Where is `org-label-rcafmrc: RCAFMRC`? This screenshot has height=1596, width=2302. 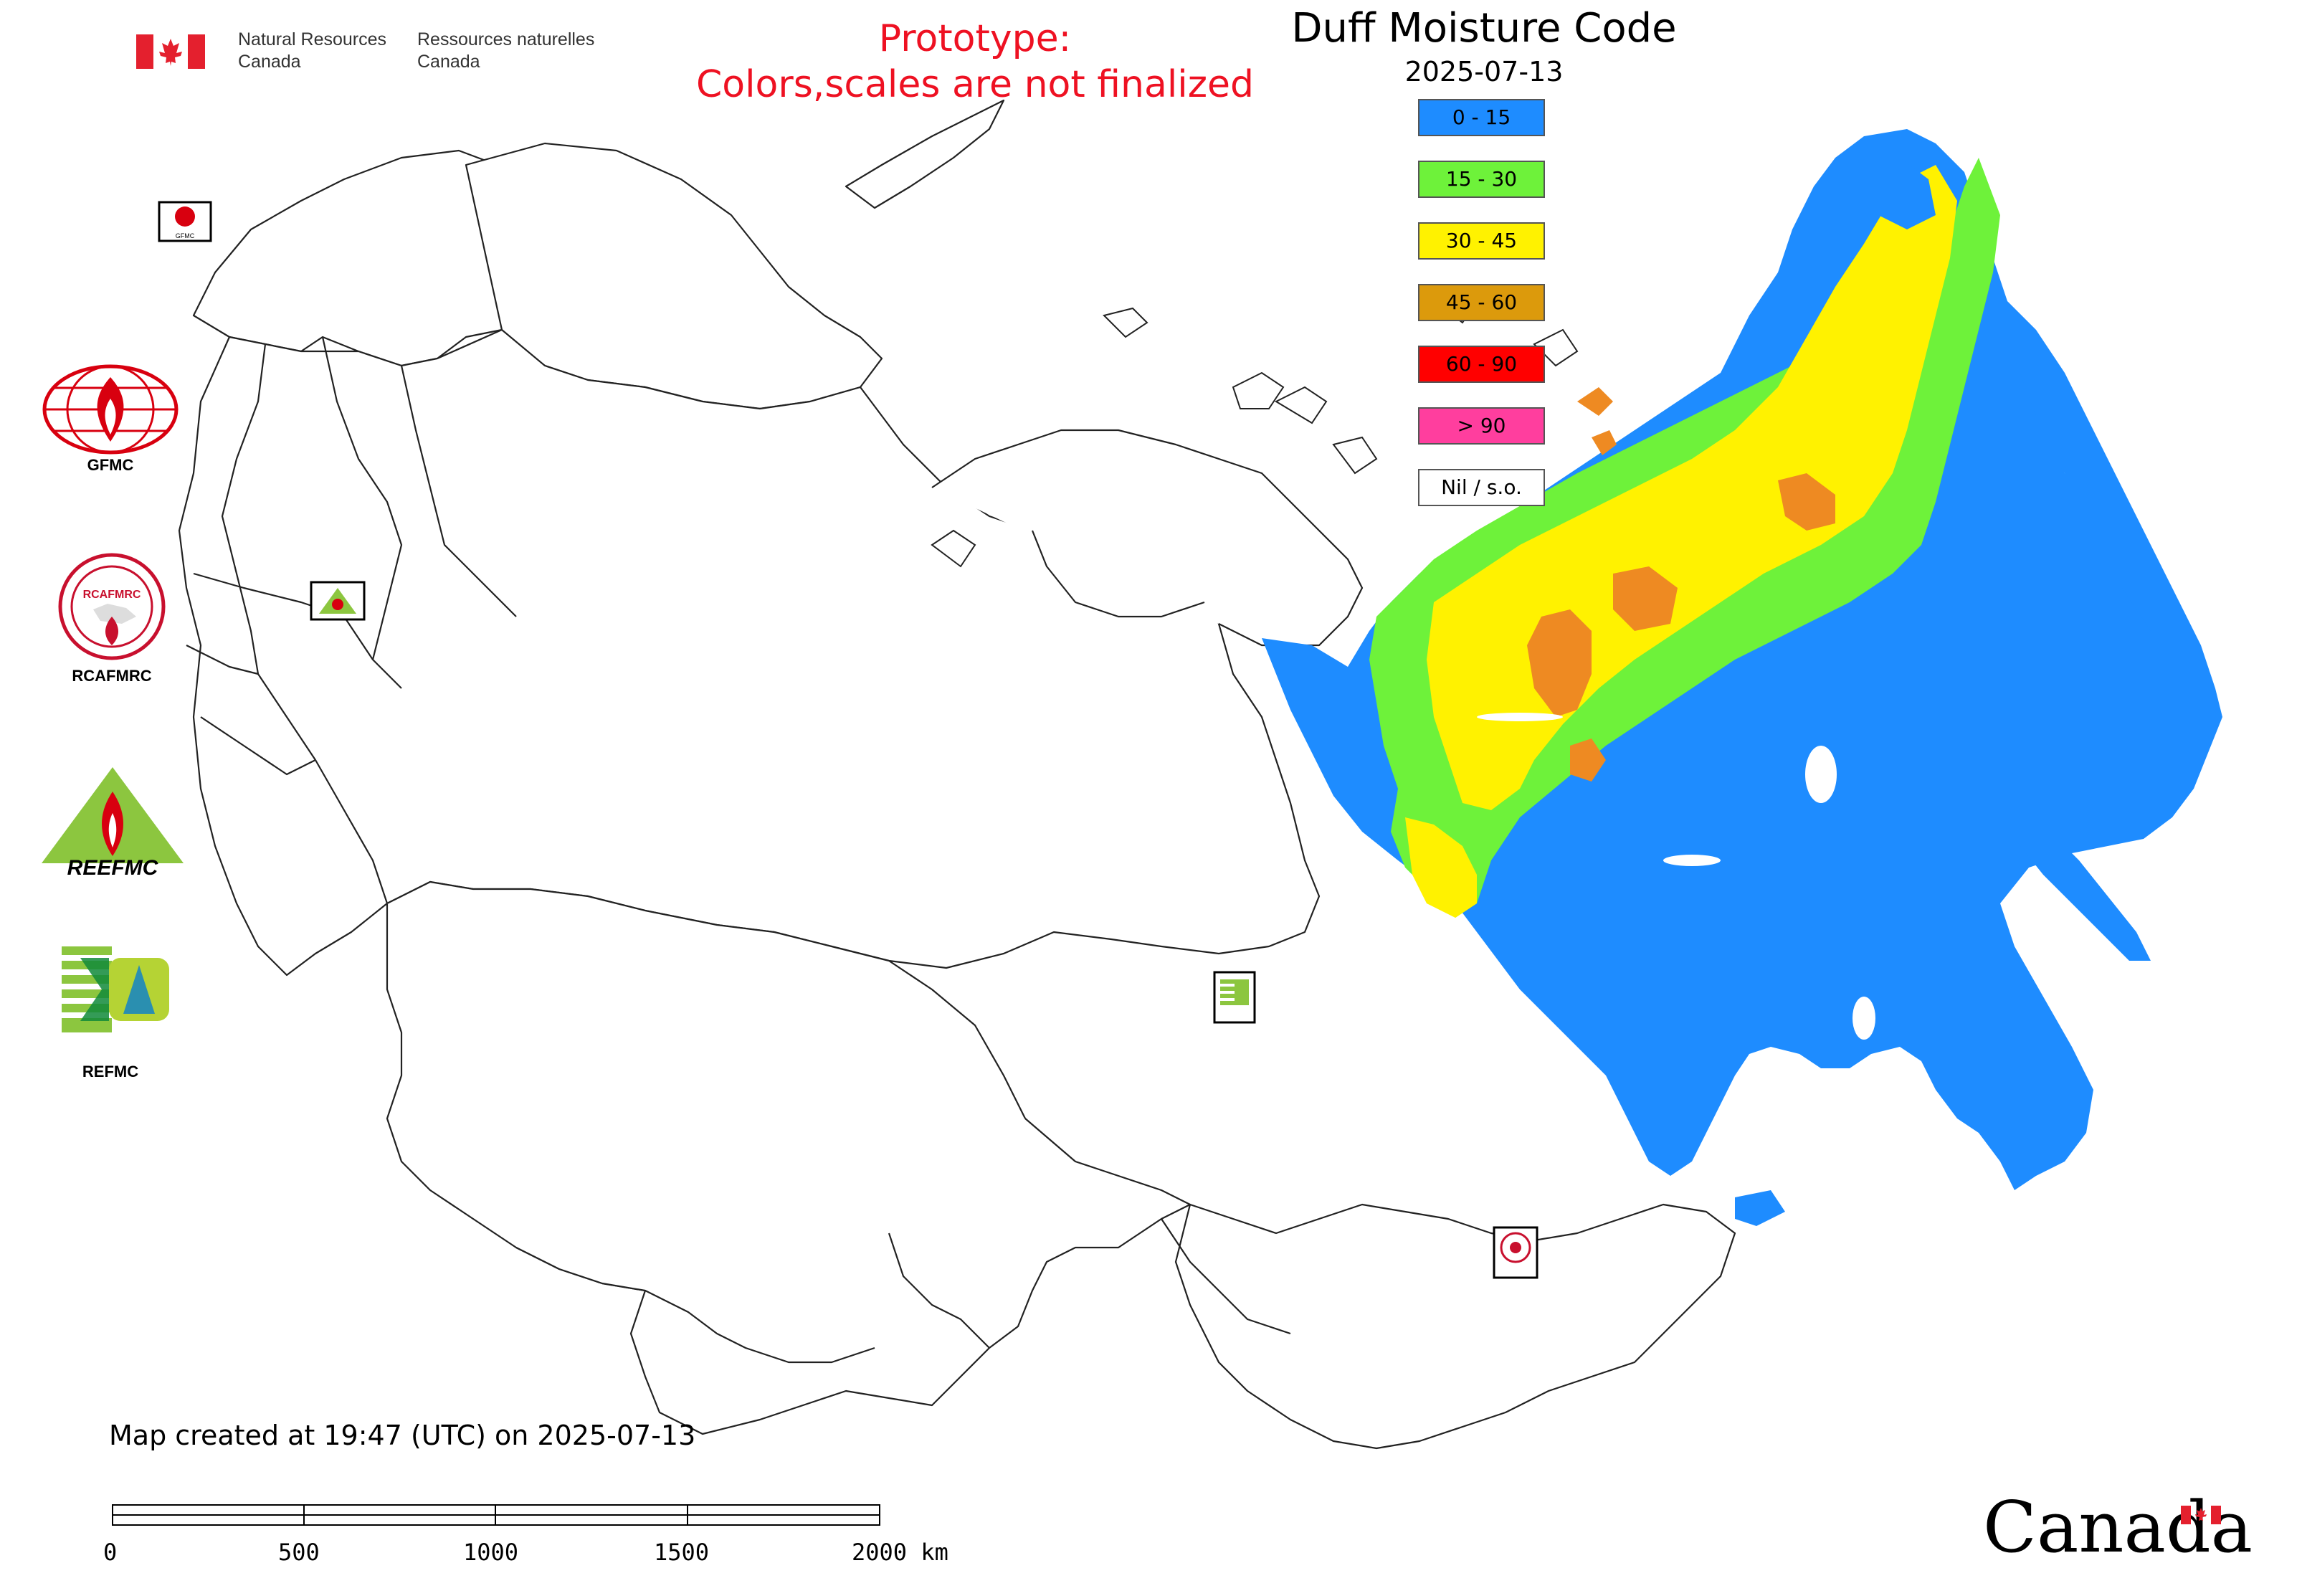
org-label-rcafmrc: RCAFMRC is located at coordinates (112, 676).